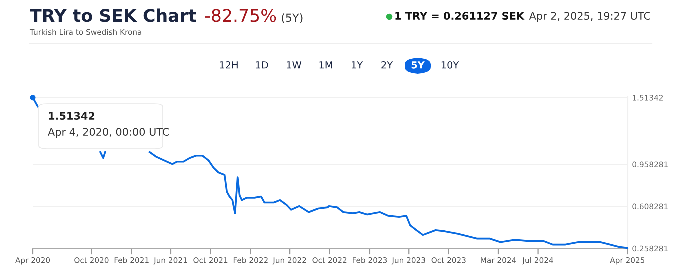 Image resolution: width=690 pixels, height=269 pixels. What do you see at coordinates (358, 65) in the screenshot?
I see `text: 1Y` at bounding box center [358, 65].